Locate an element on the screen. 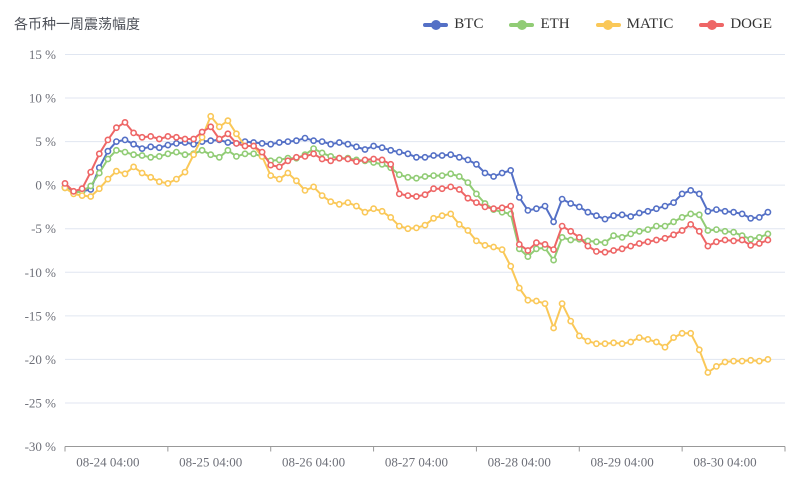 The width and height of the screenshot is (800, 500). legend-item-eth: ETH is located at coordinates (539, 24).